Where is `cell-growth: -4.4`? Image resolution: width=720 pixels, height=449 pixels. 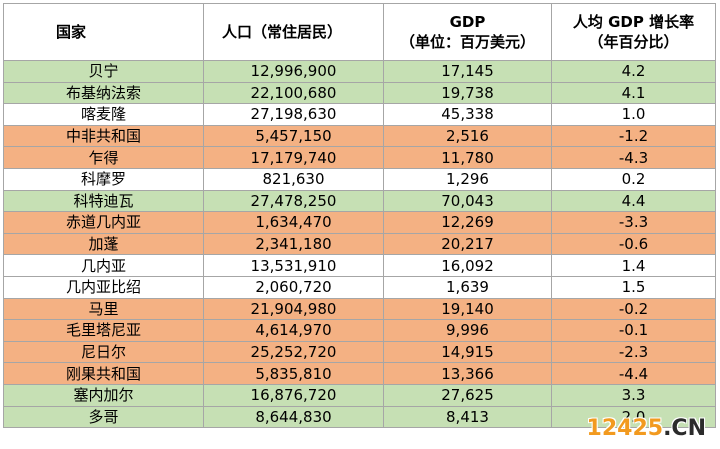
cell-growth: -4.4 is located at coordinates (633, 373).